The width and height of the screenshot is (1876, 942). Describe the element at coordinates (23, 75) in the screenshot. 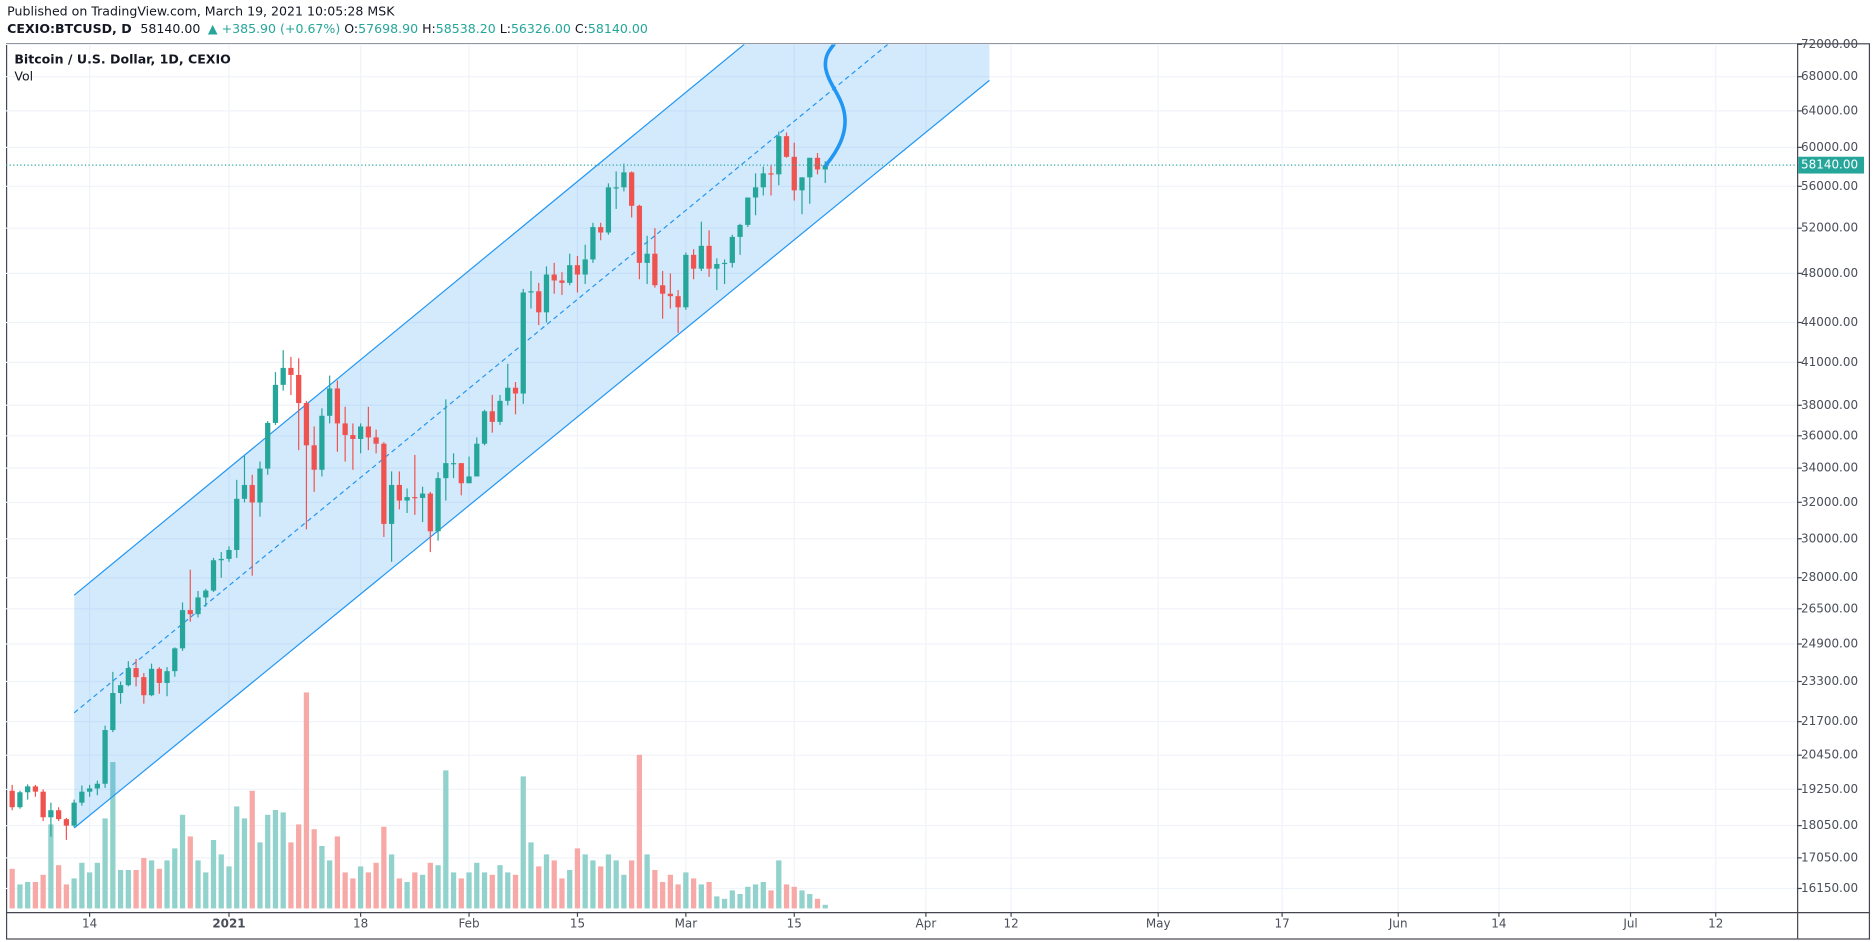

I see `volume-label: Vol` at that location.